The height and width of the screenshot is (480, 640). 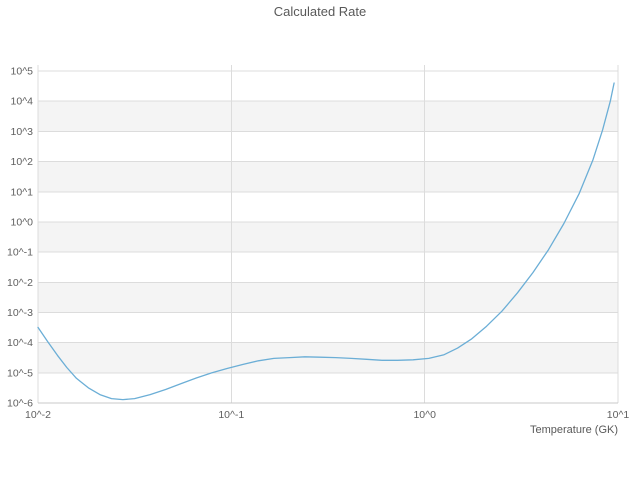 What do you see at coordinates (22, 162) in the screenshot?
I see `y-tick-label: 10^2` at bounding box center [22, 162].